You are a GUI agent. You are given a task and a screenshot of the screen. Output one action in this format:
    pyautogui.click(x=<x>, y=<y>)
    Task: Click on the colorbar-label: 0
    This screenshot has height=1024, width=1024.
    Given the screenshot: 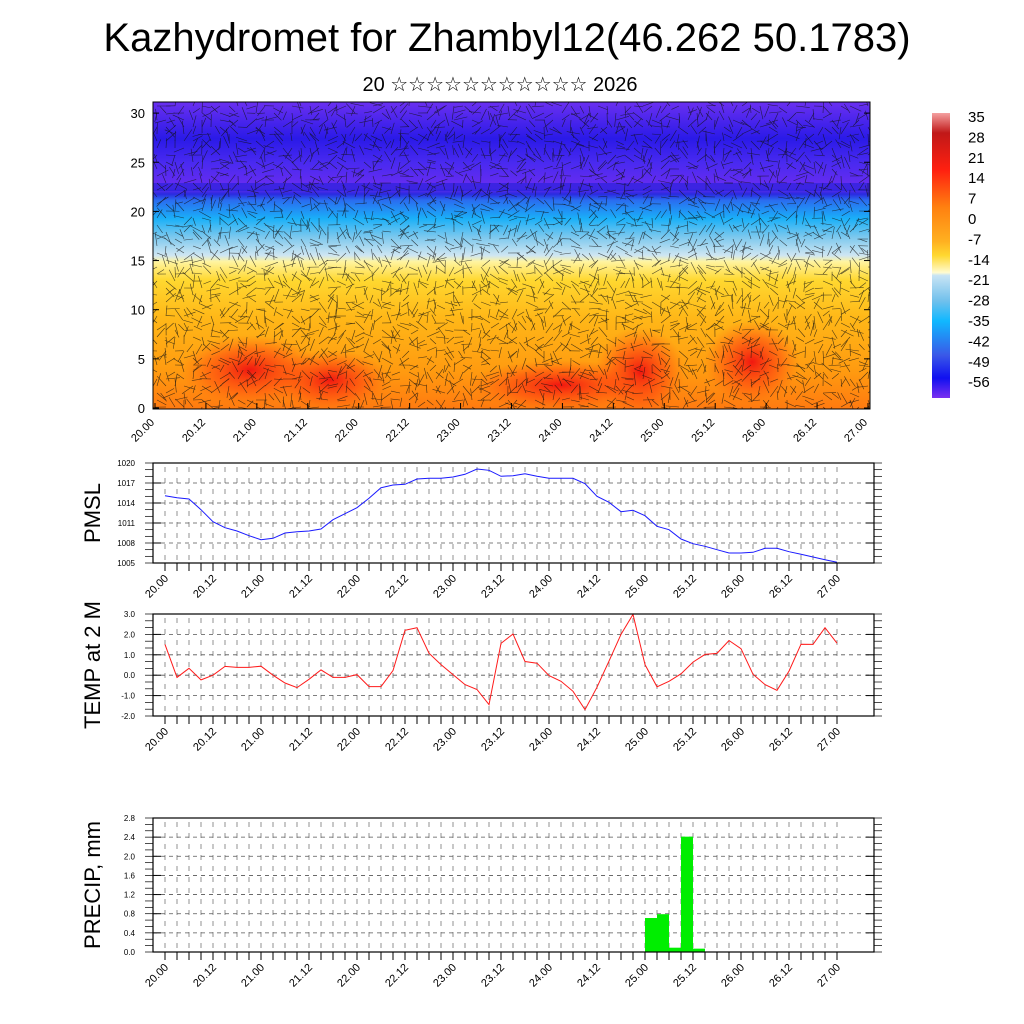 What is the action you would take?
    pyautogui.click(x=972, y=219)
    